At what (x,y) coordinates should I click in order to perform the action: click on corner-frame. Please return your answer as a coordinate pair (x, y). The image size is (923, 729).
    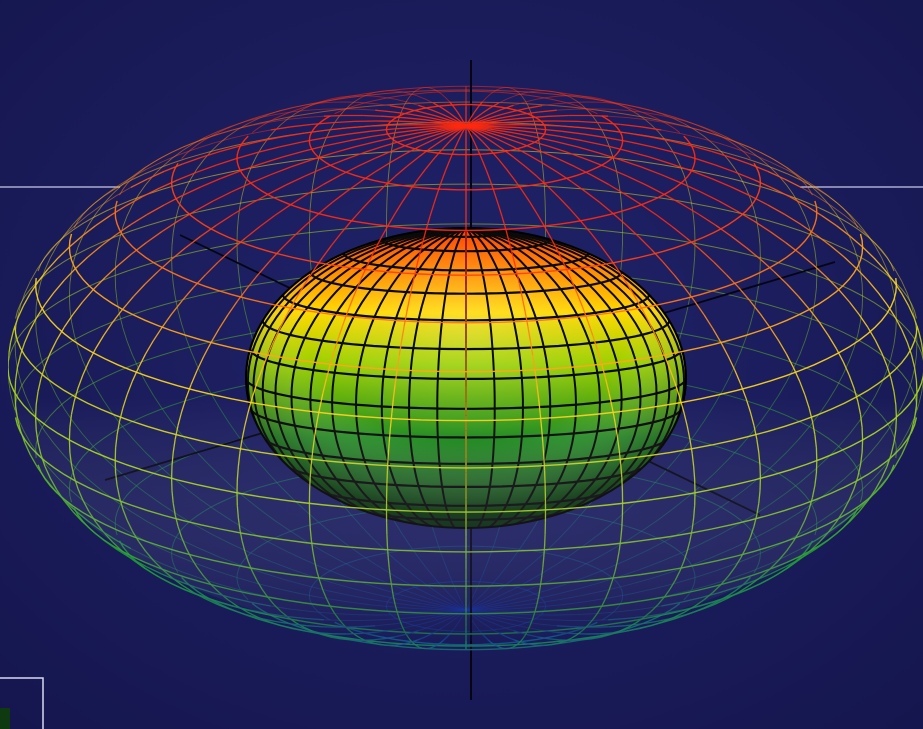
    Looking at the image, I should click on (22, 703).